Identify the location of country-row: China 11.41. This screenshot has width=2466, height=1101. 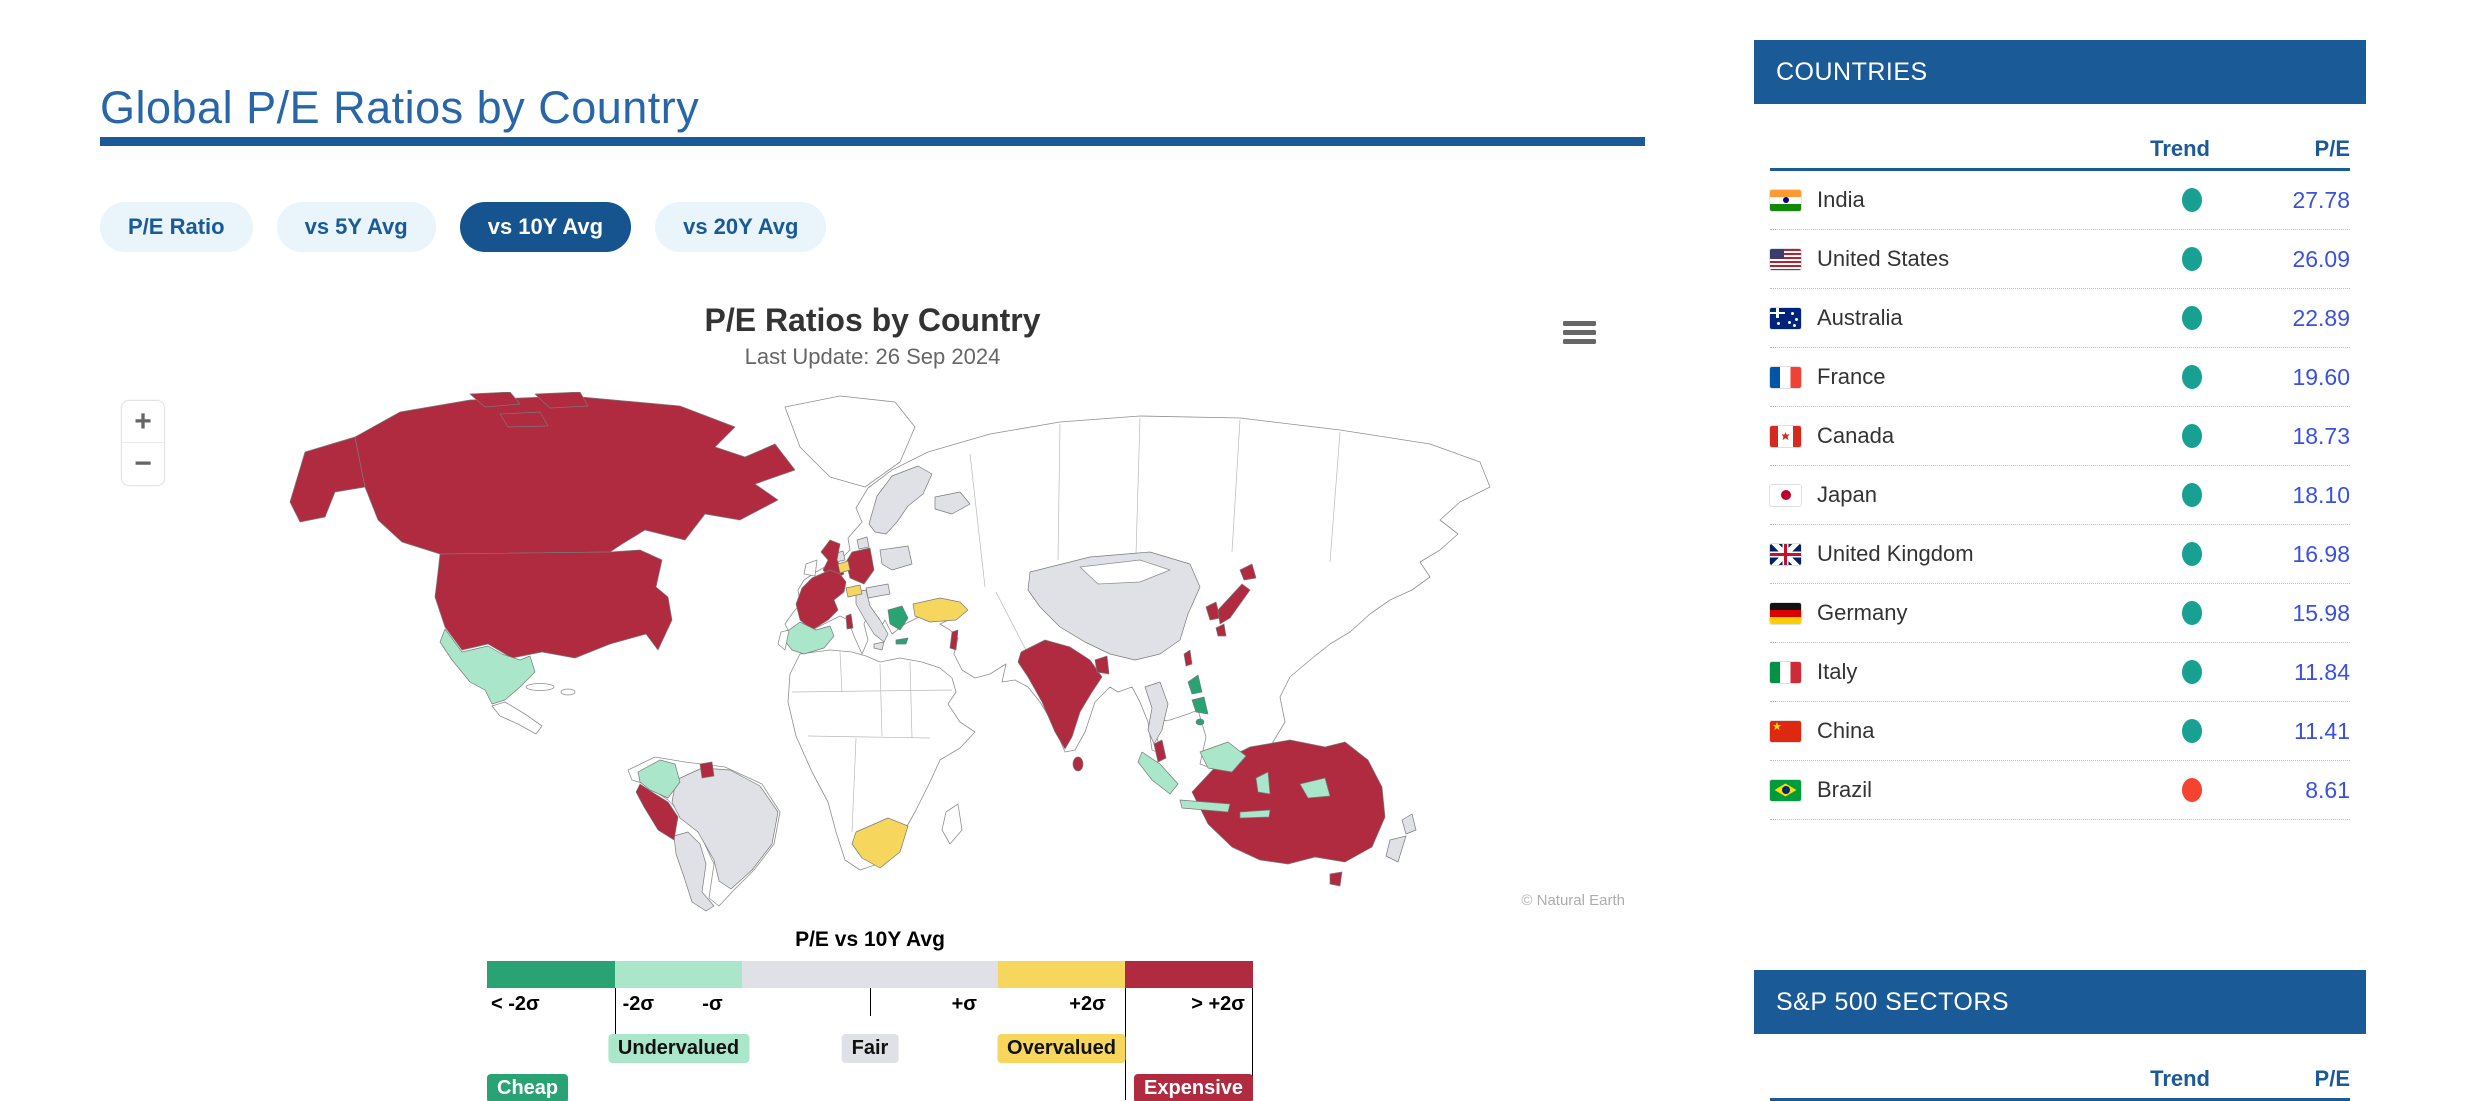
(2060, 731).